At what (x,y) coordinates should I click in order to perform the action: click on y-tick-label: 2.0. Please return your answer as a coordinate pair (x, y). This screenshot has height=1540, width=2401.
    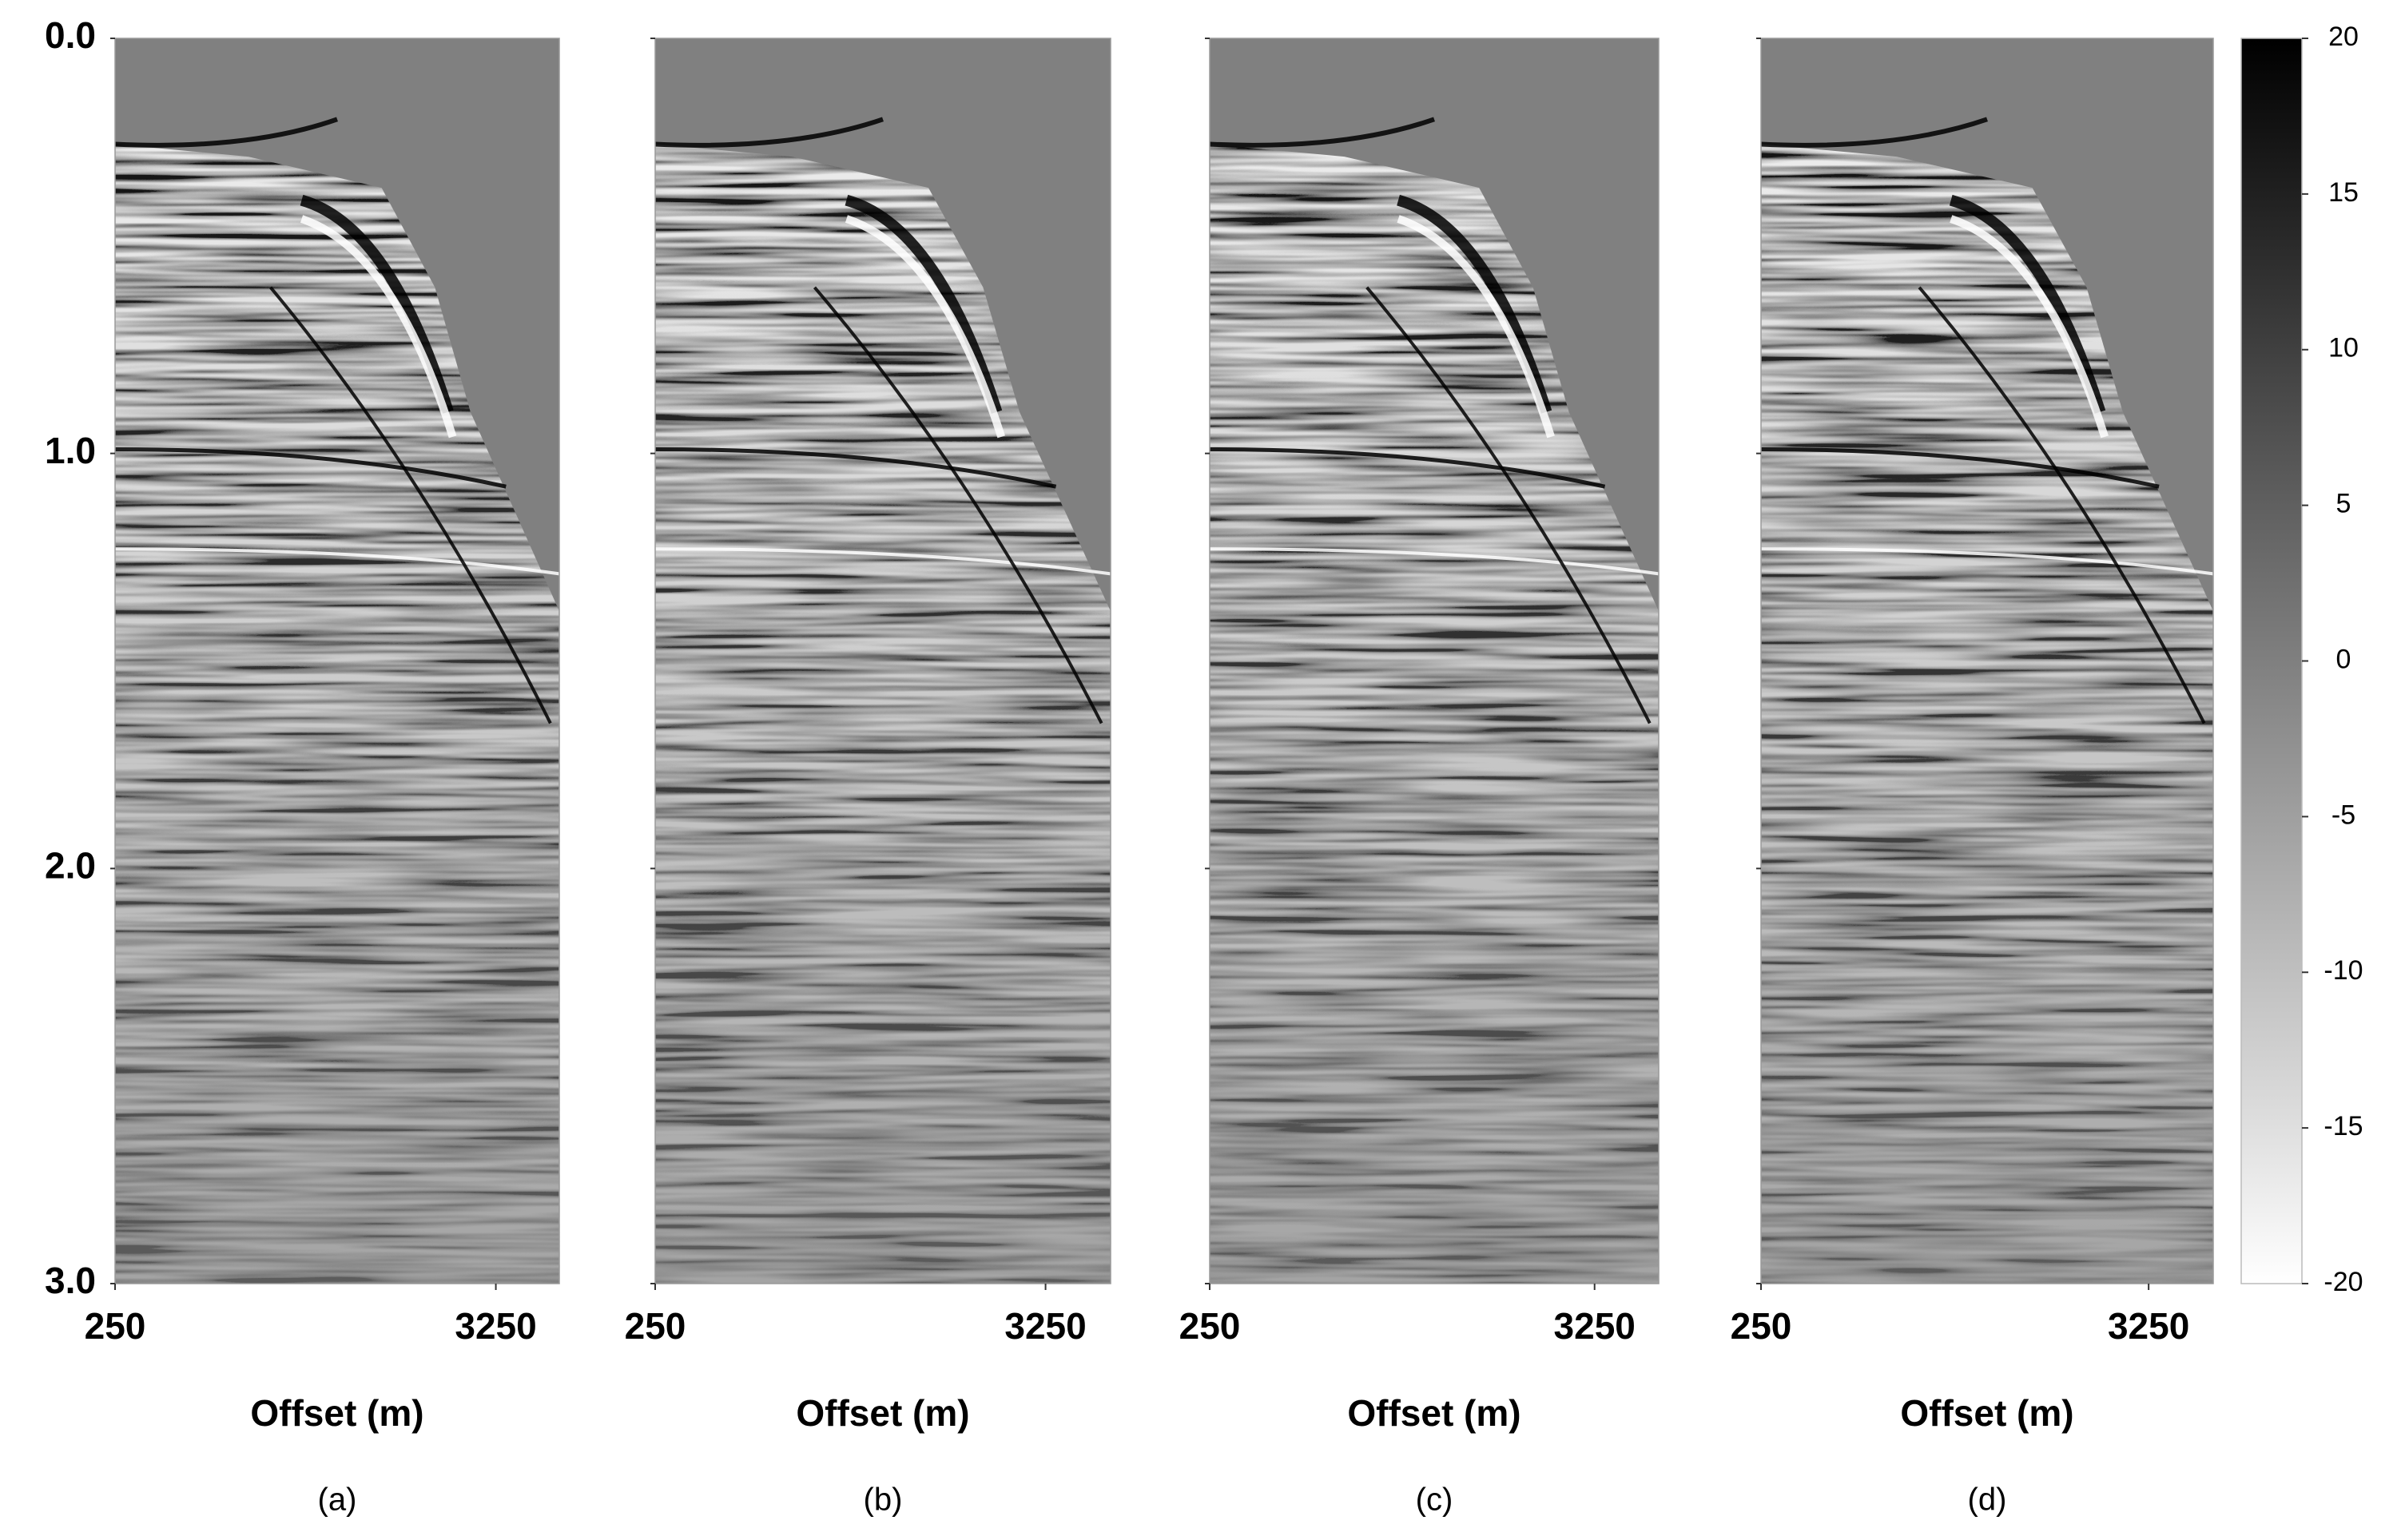
    Looking at the image, I should click on (70, 865).